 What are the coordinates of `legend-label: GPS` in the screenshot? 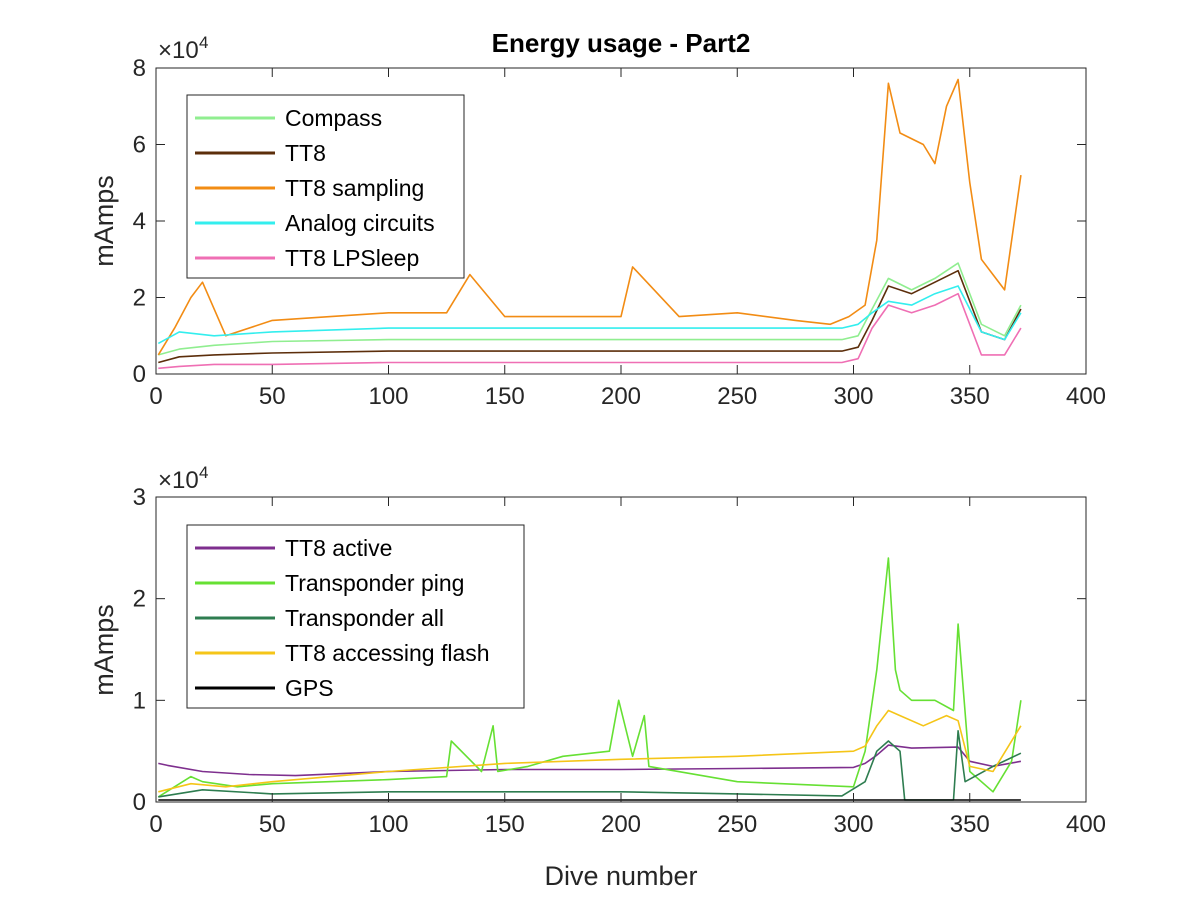 It's located at (309, 688).